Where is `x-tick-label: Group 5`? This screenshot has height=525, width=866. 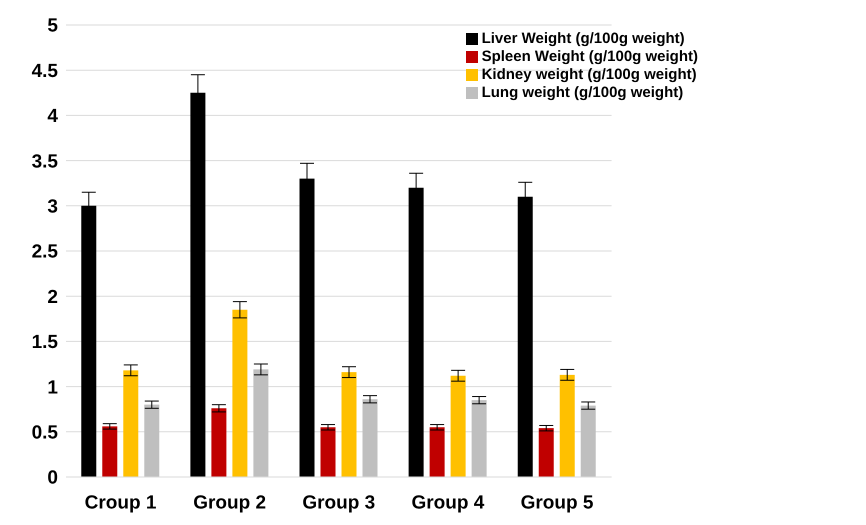 x-tick-label: Group 5 is located at coordinates (557, 503).